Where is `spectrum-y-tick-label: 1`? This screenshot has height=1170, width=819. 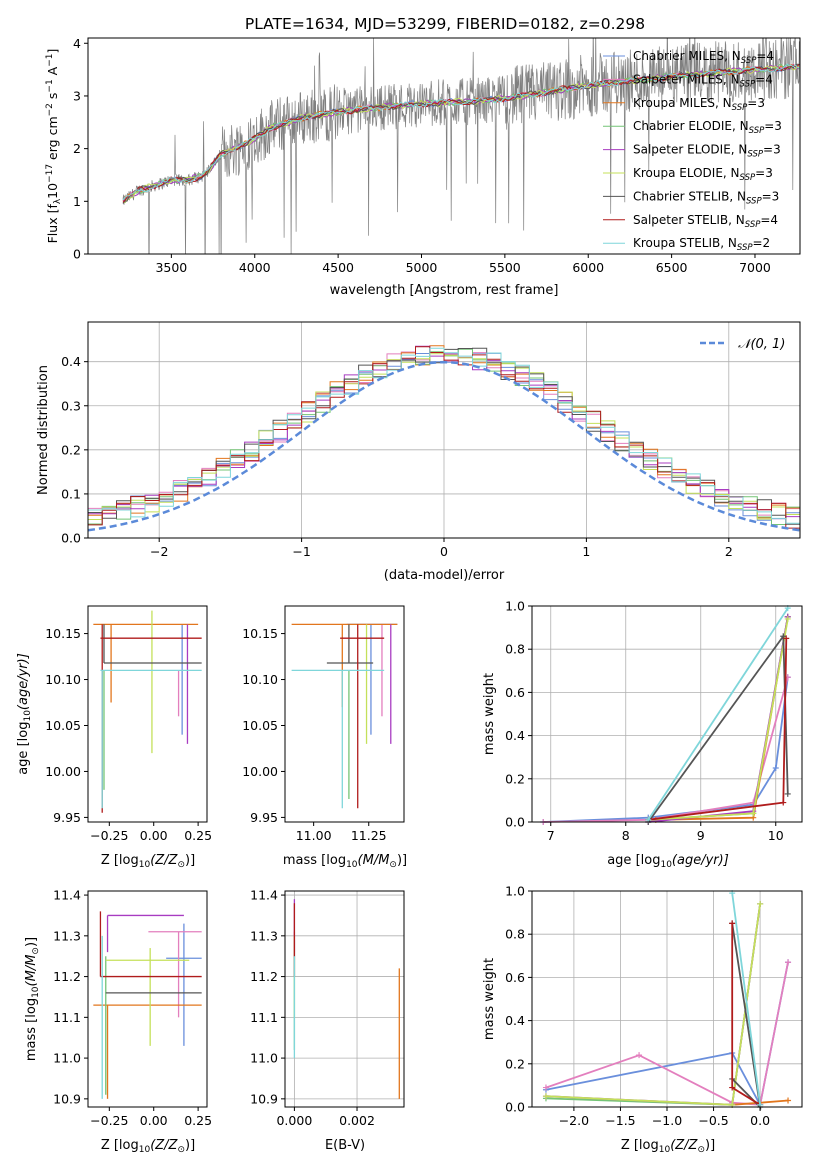
spectrum-y-tick-label: 1 is located at coordinates (77, 201).